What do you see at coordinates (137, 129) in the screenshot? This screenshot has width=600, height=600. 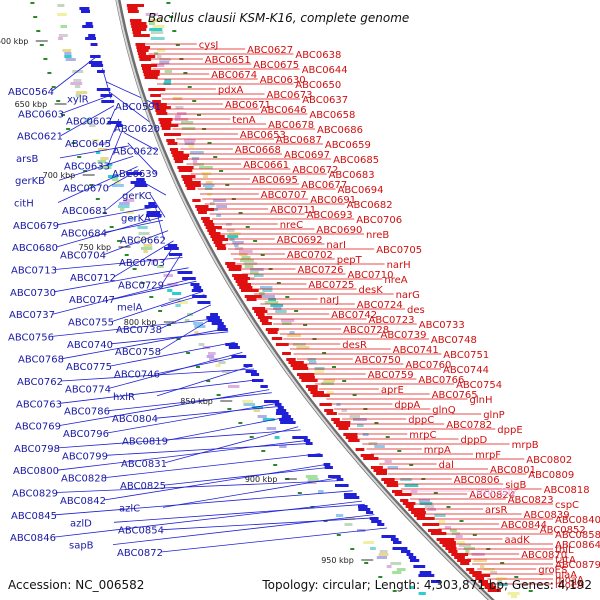 I see `reverse-gene-label: ABC0620` at bounding box center [137, 129].